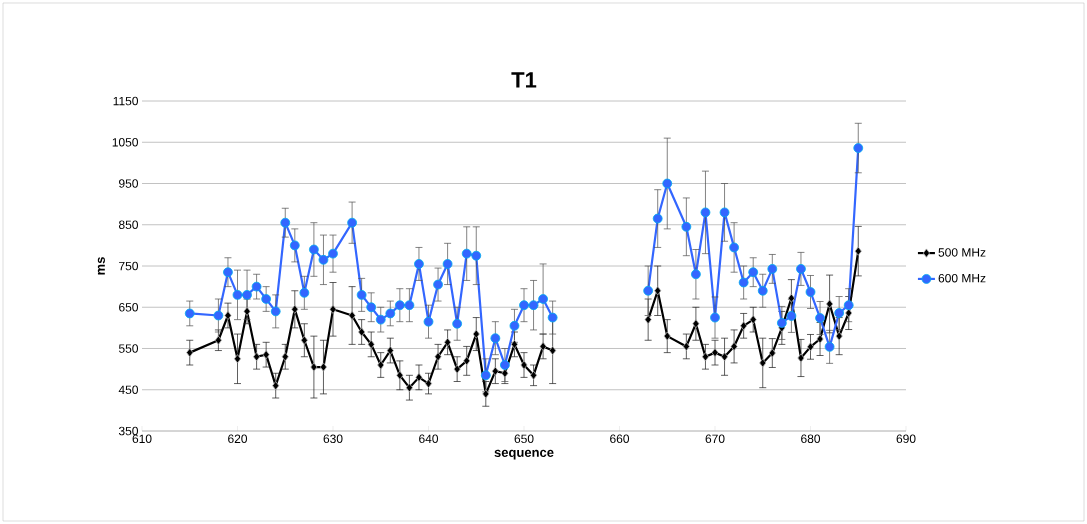 This screenshot has width=1087, height=524. I want to click on x-tick-label: 630, so click(333, 439).